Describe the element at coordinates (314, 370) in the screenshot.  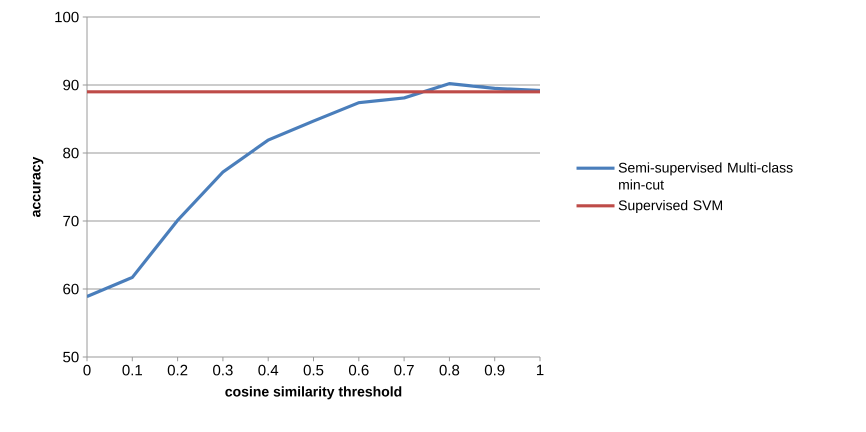
I see `x-tick-label: 0.5` at that location.